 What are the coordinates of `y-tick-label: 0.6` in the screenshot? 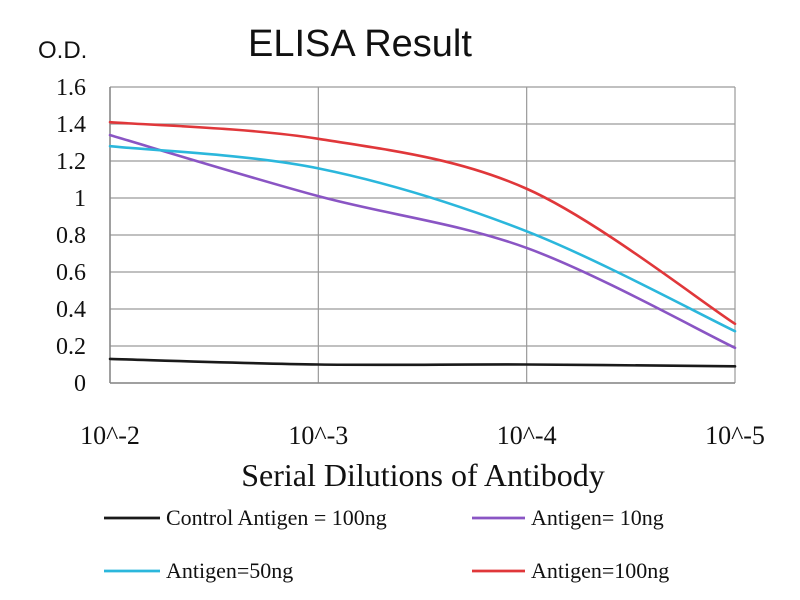 It's located at (71, 273).